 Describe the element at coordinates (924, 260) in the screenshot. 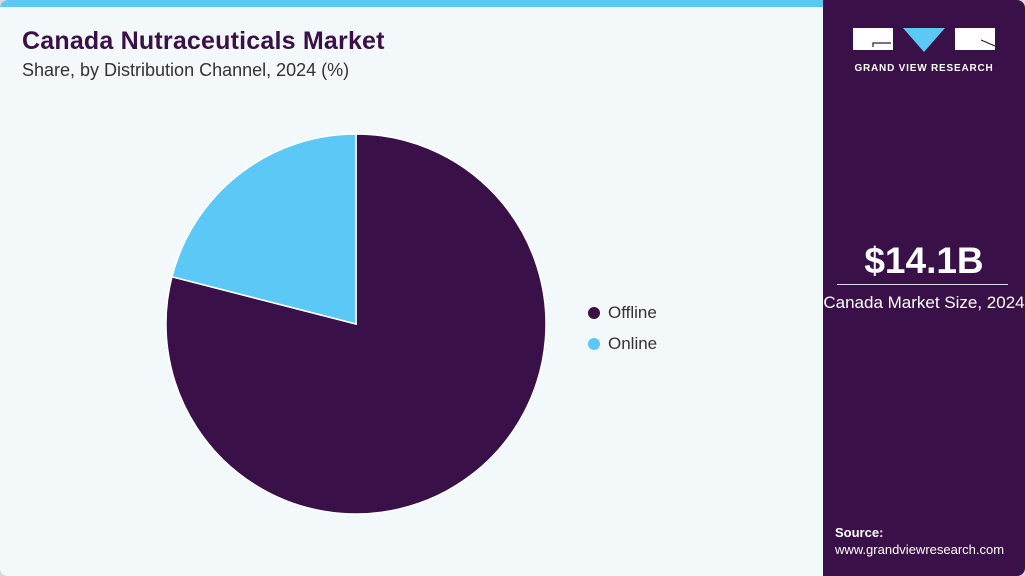

I see `market-size-value: $14.1B` at that location.